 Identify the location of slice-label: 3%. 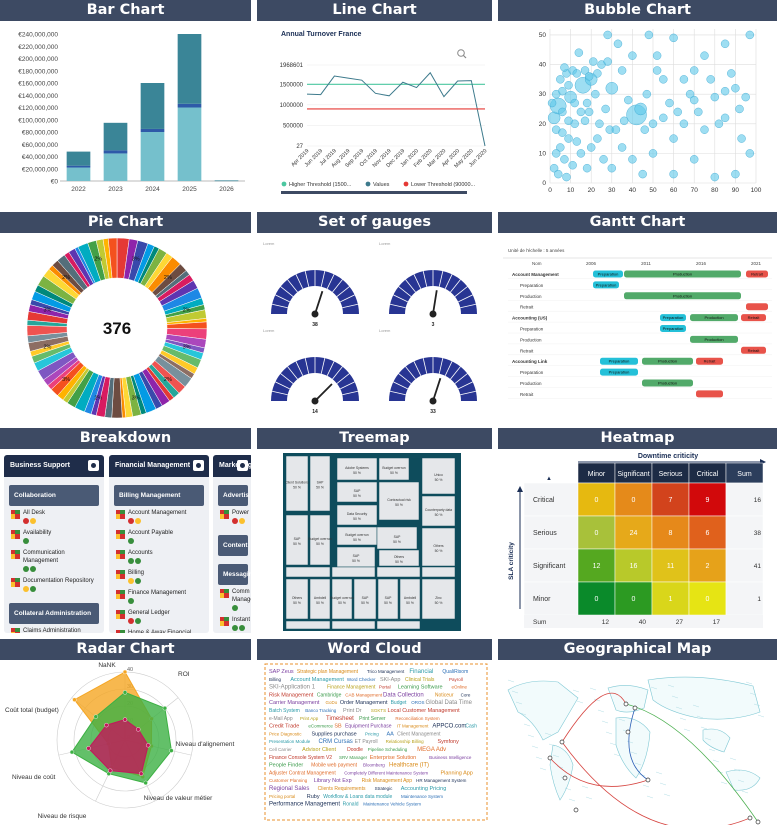
(66, 380).